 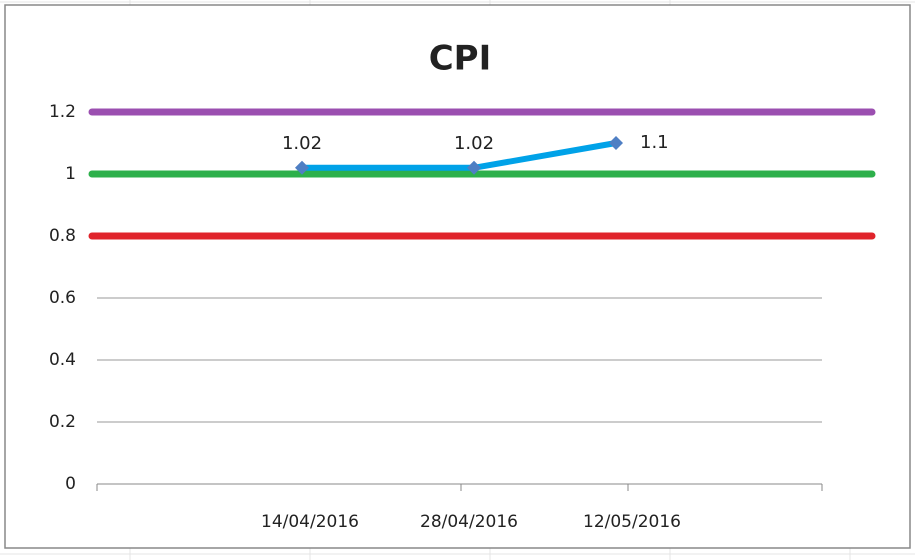 What do you see at coordinates (459, 487) in the screenshot?
I see `x-axis` at bounding box center [459, 487].